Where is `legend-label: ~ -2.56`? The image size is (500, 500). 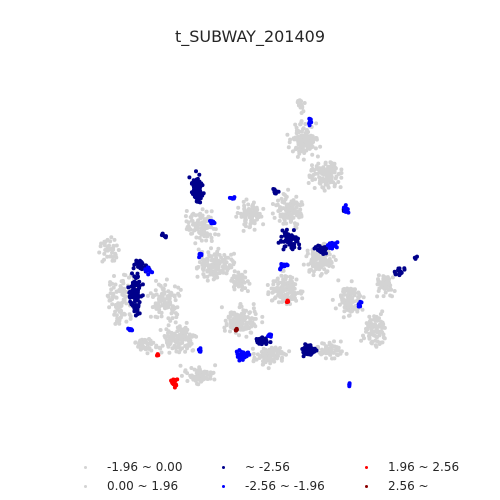
legend-label: ~ -2.56 is located at coordinates (267, 467).